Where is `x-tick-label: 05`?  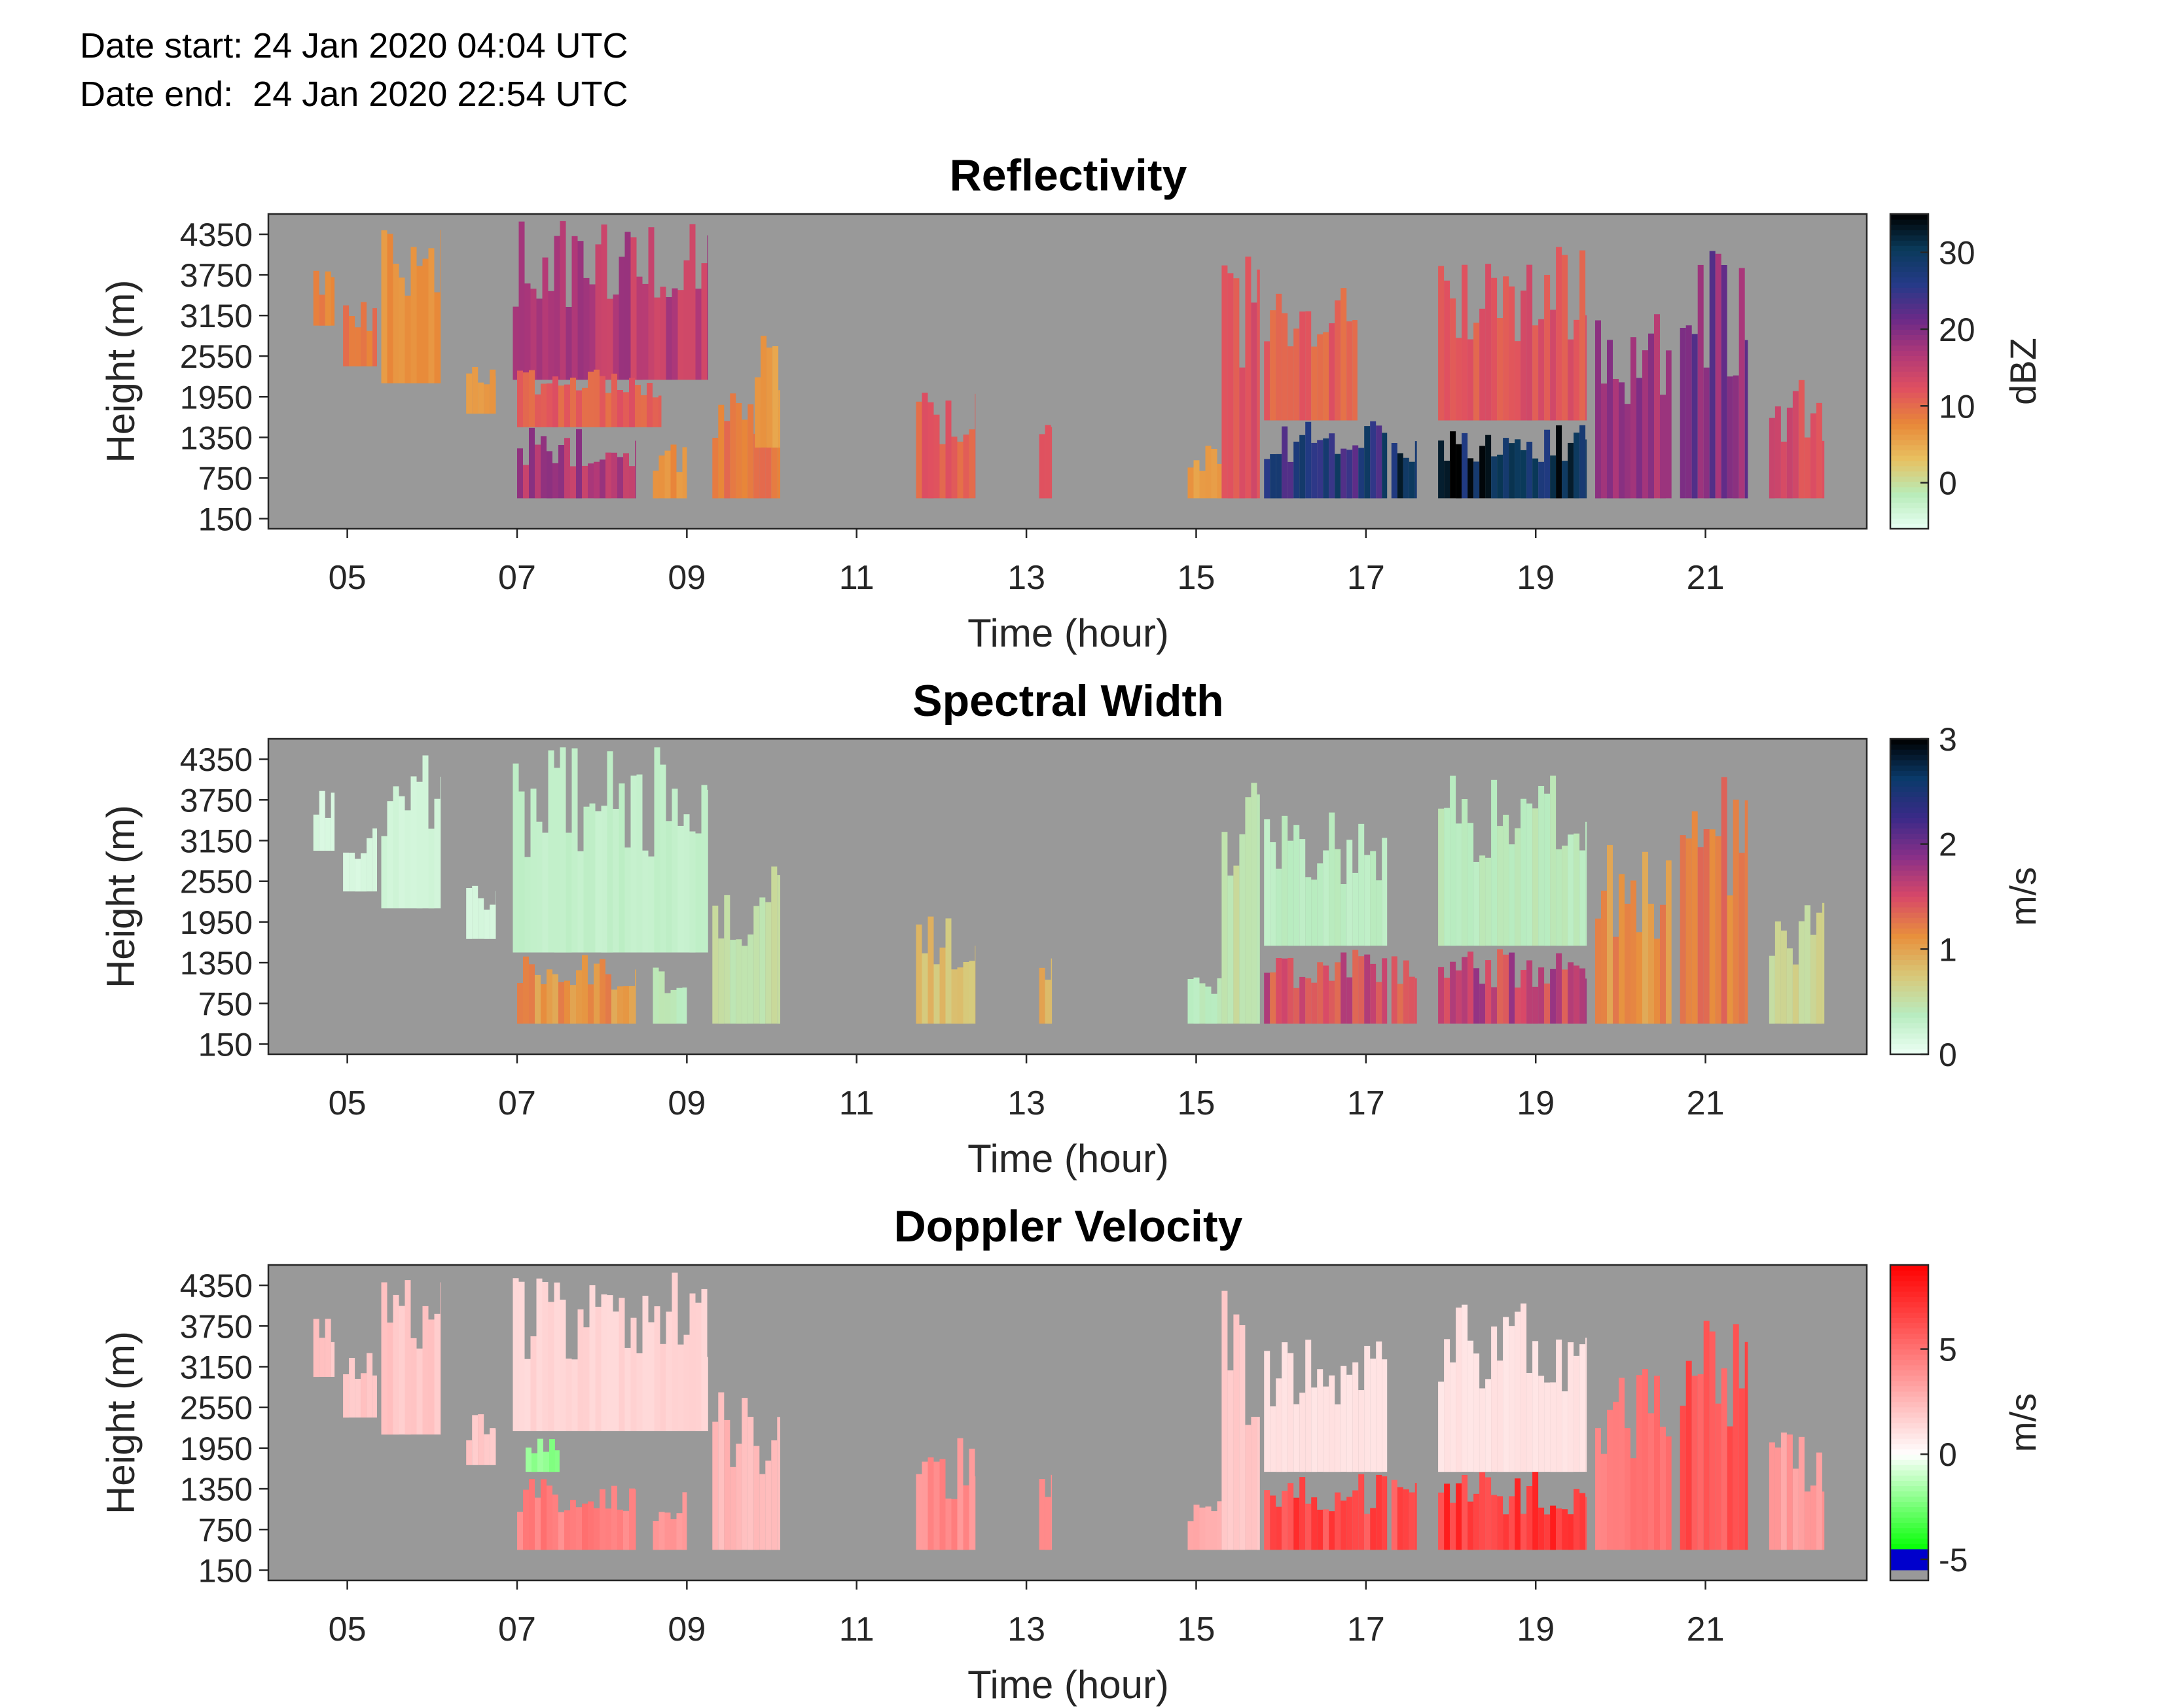
x-tick-label: 05 is located at coordinates (348, 1103).